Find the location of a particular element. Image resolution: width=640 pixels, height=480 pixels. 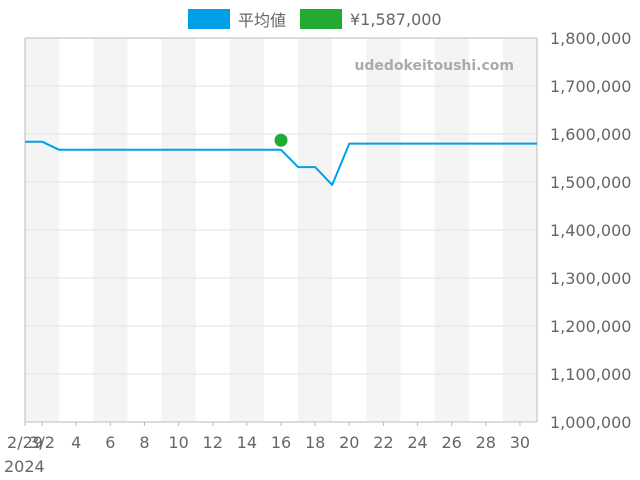

legend-item-price-point: ¥1,587,000 is located at coordinates (371, 19).